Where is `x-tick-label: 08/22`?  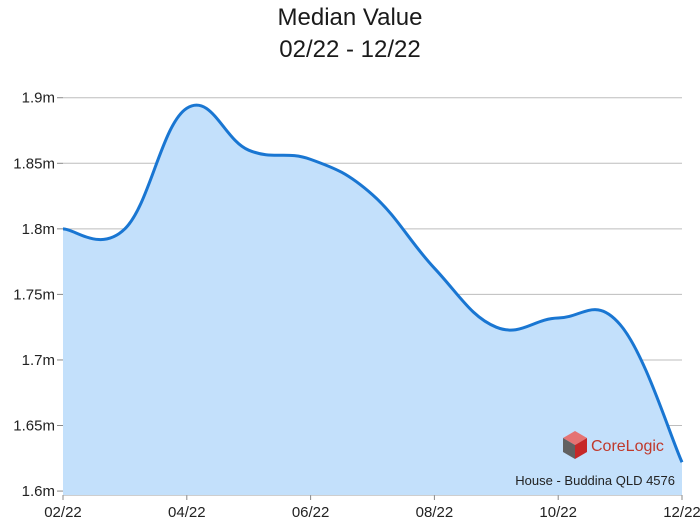 x-tick-label: 08/22 is located at coordinates (435, 512).